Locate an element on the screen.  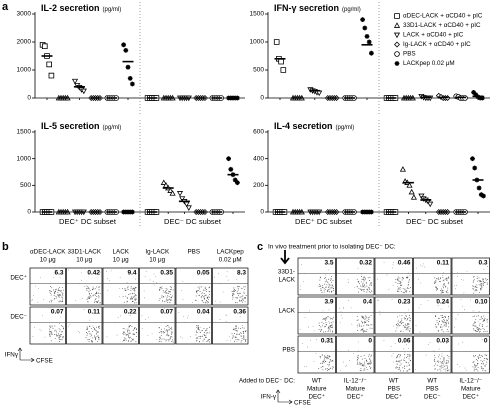
legend-label: Ig-LACK + αCD40 + pIC is located at coordinates (437, 44).